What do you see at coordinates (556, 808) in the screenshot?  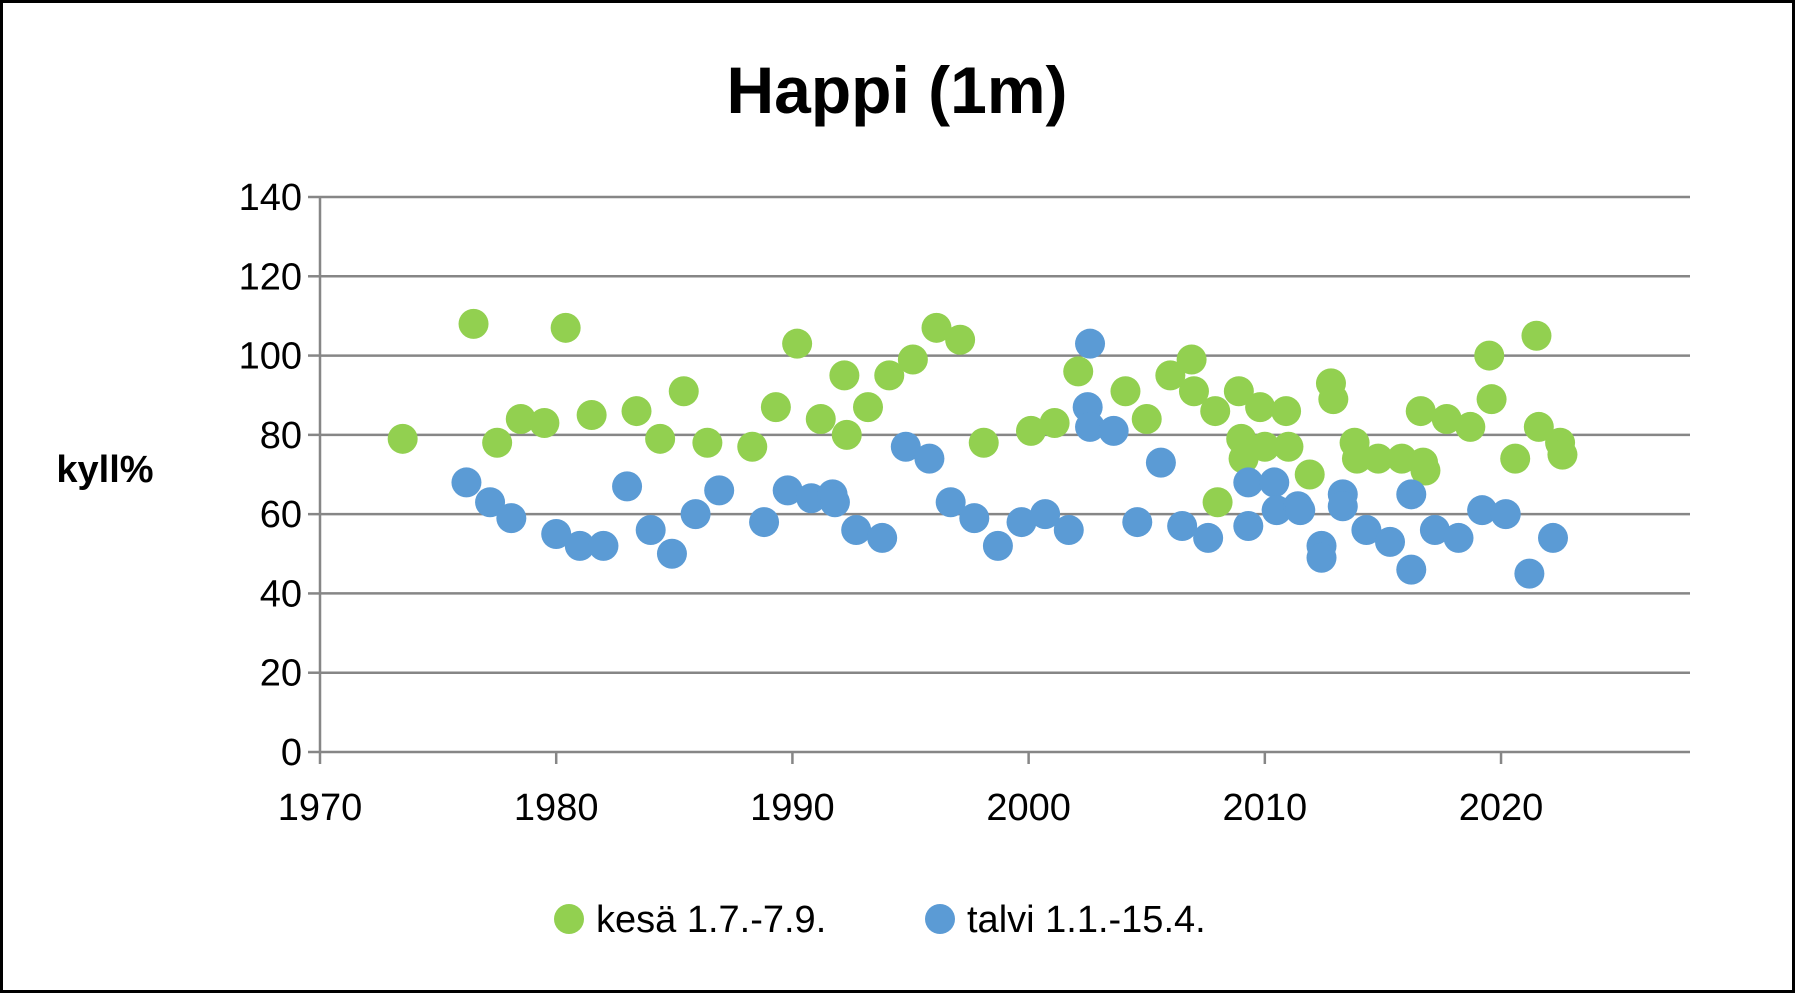 I see `x-tick-label: 1980` at bounding box center [556, 808].